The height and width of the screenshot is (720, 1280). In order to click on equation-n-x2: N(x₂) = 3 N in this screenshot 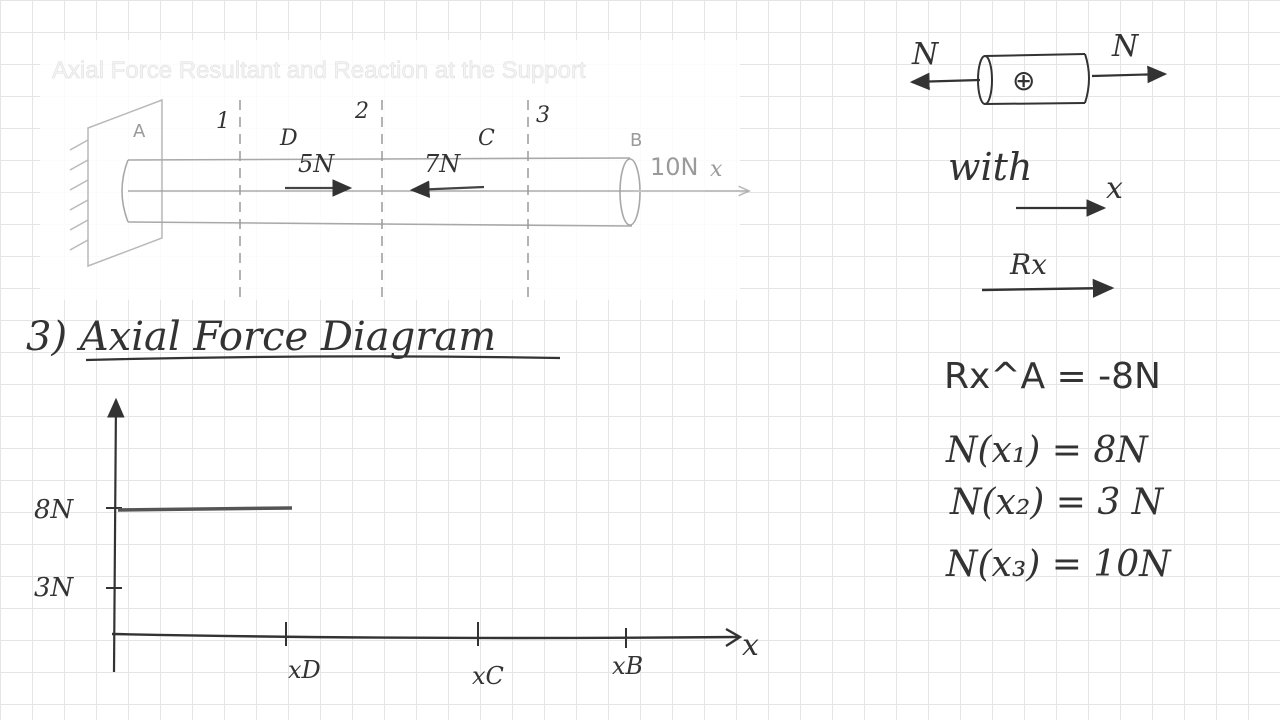, I will do `click(1057, 502)`.